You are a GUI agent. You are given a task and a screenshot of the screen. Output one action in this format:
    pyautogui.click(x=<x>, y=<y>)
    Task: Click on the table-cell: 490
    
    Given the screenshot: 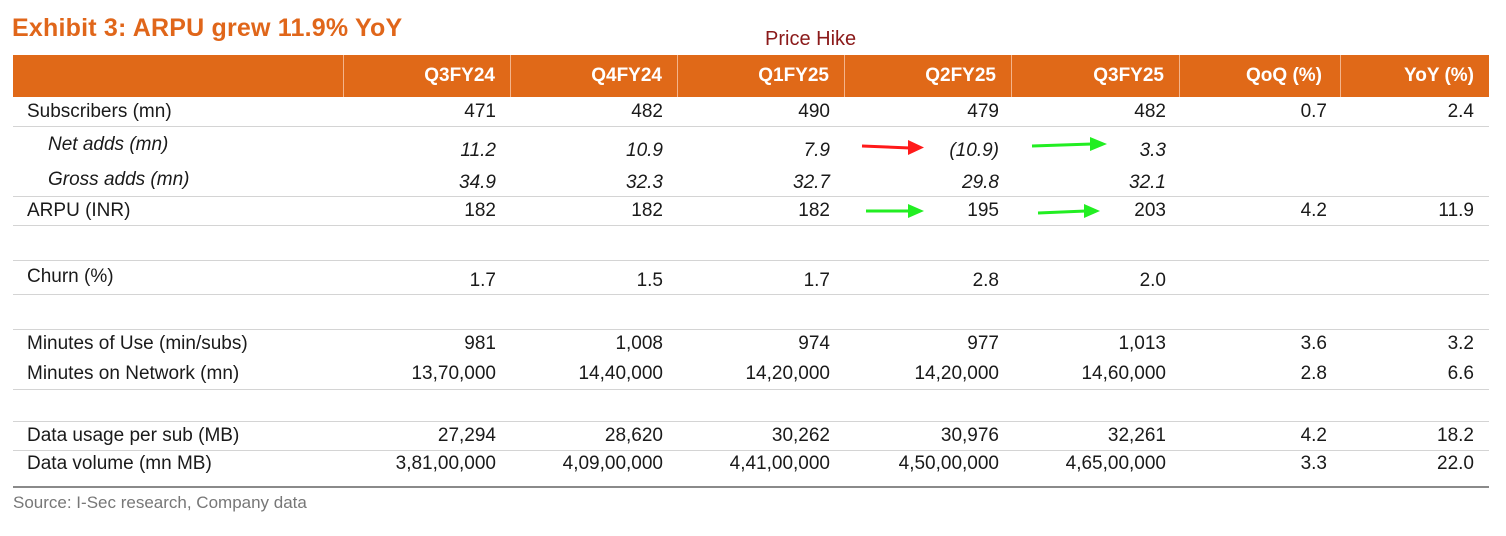 What is the action you would take?
    pyautogui.click(x=814, y=111)
    